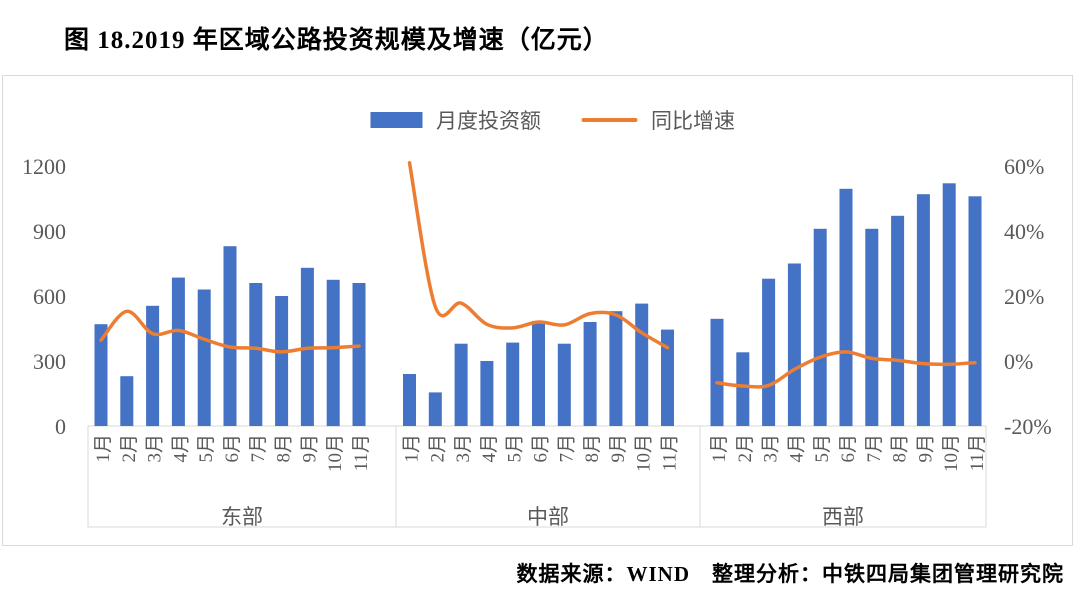 This screenshot has width=1080, height=593. Describe the element at coordinates (60, 426) in the screenshot. I see `left-axis-tick: 0` at that location.